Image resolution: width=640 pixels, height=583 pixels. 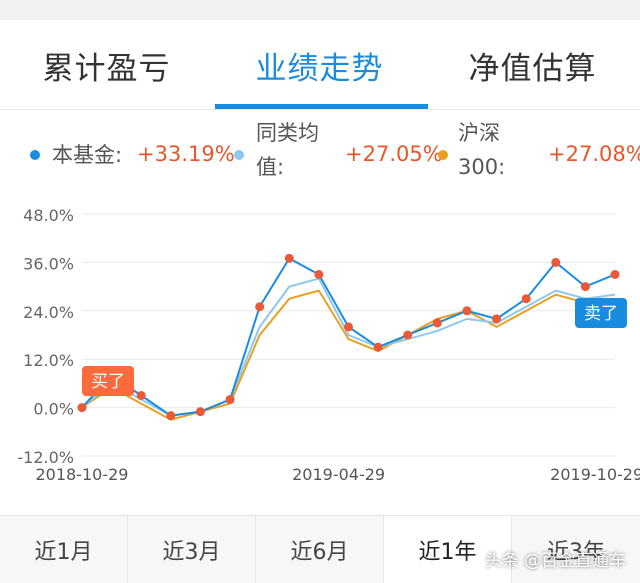 What do you see at coordinates (287, 133) in the screenshot?
I see `legend-label-peer-1: 同类均` at bounding box center [287, 133].